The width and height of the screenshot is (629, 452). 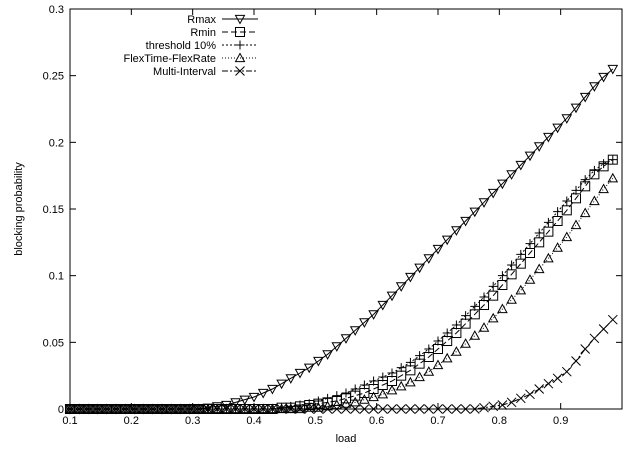 I want to click on legend-entry-multi-interval: Multi-Interval, so click(x=205, y=72).